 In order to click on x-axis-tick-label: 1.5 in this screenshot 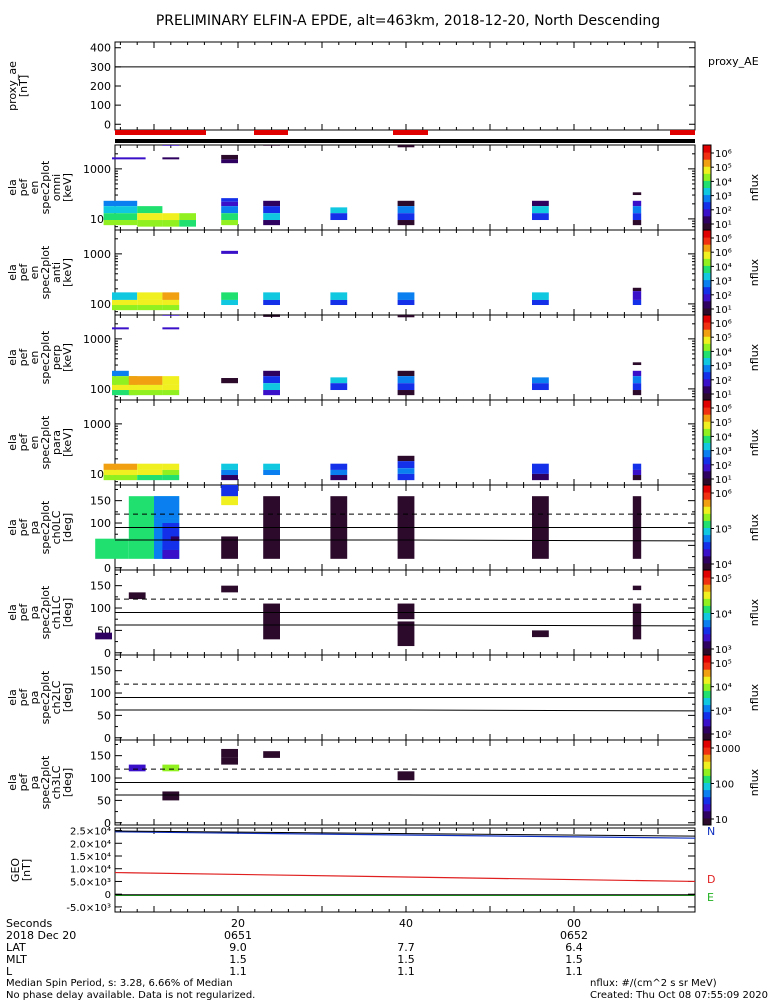, I will do `click(406, 959)`.